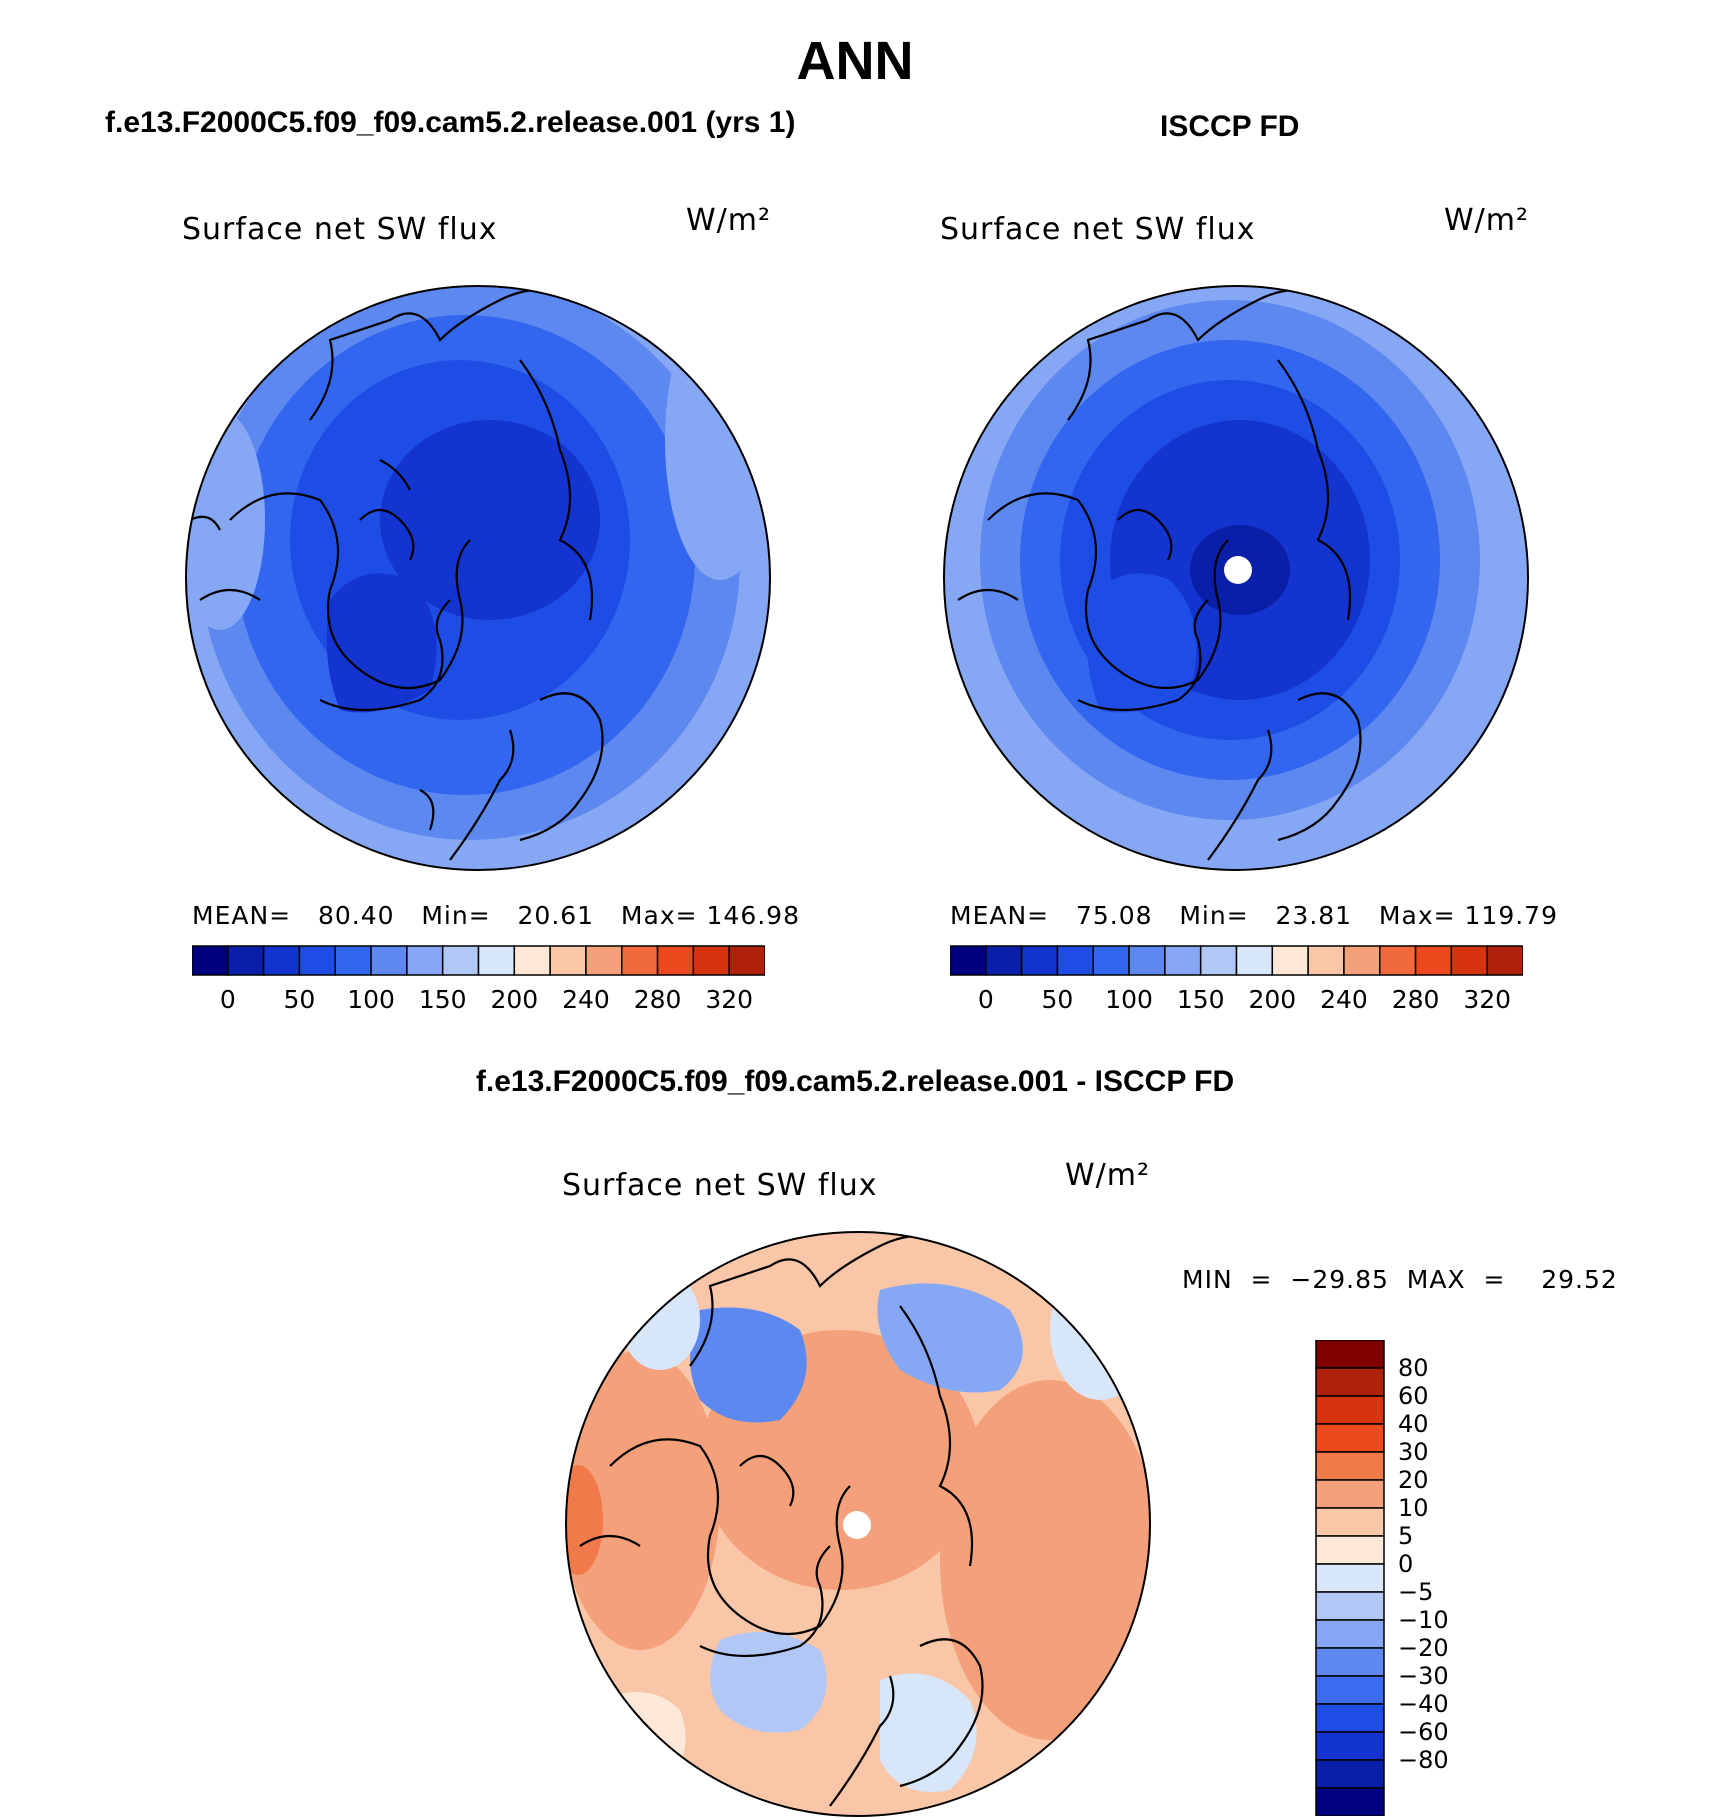  Describe the element at coordinates (1230, 126) in the screenshot. I see `obs-header: ISCCP FD` at that location.